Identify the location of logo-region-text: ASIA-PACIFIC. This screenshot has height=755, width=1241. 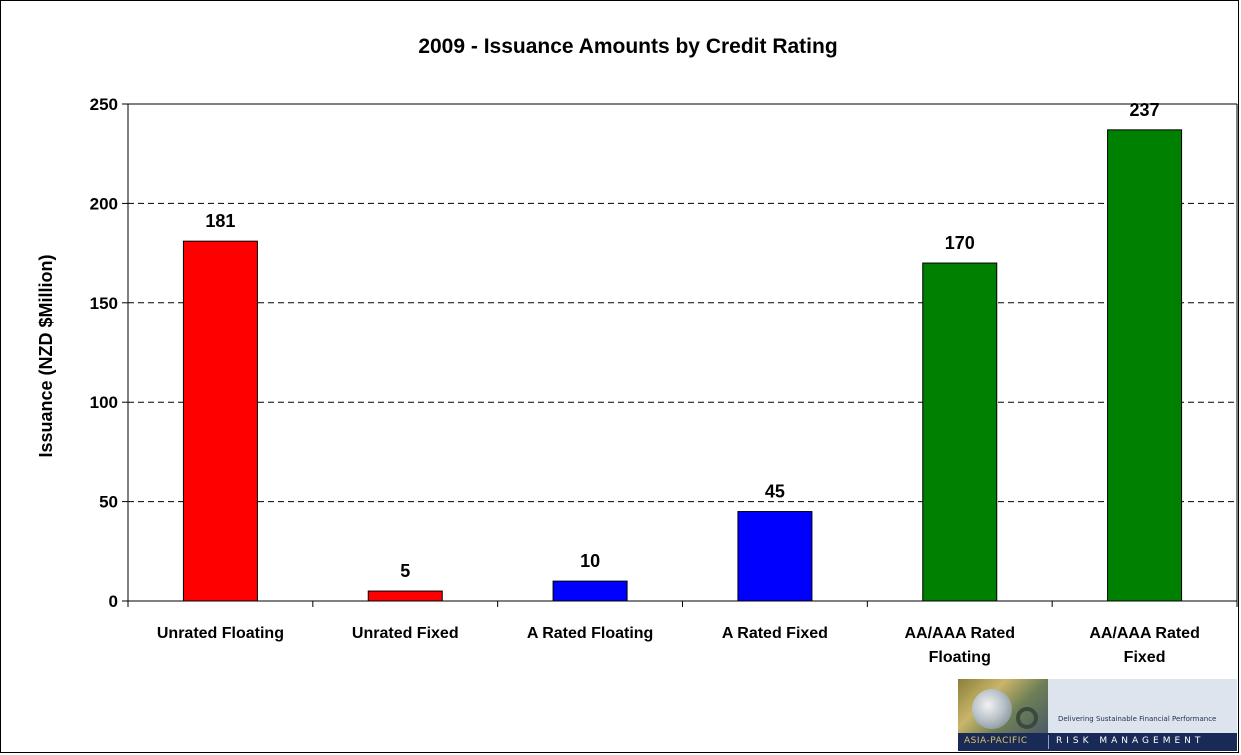
(996, 741).